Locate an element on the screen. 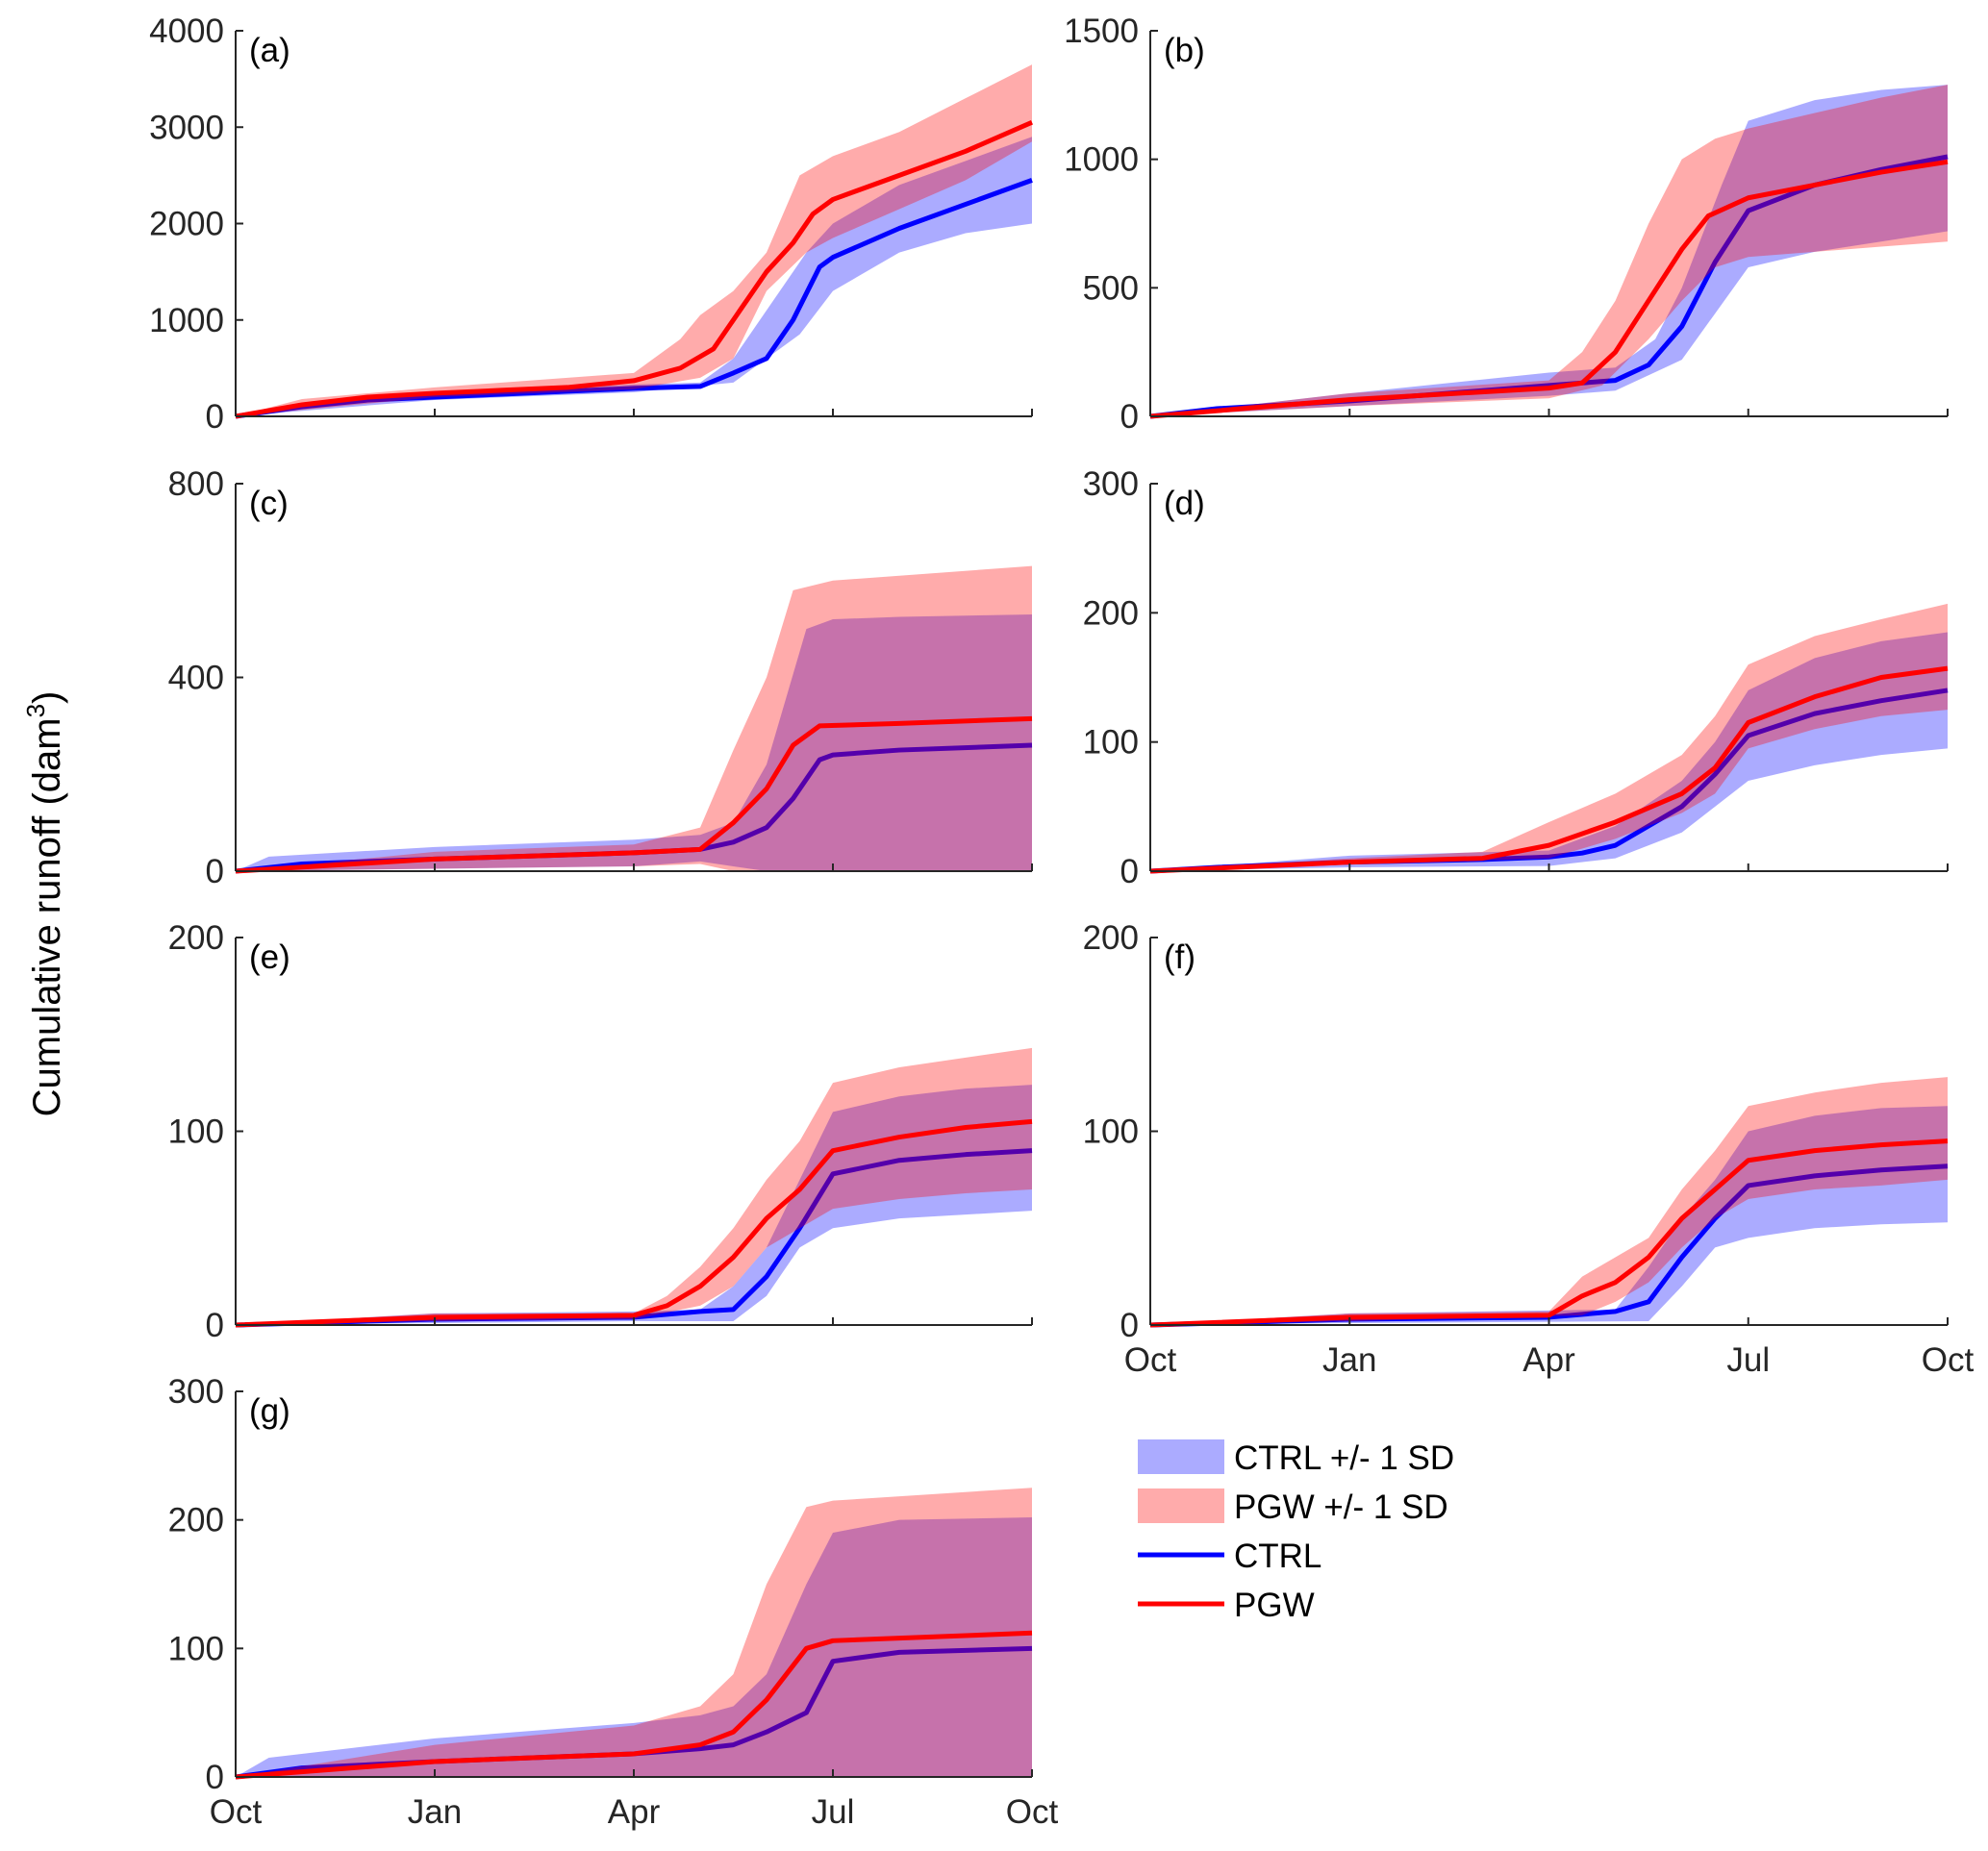 This screenshot has height=1851, width=1988. y-tick-label: 2000 is located at coordinates (186, 224).